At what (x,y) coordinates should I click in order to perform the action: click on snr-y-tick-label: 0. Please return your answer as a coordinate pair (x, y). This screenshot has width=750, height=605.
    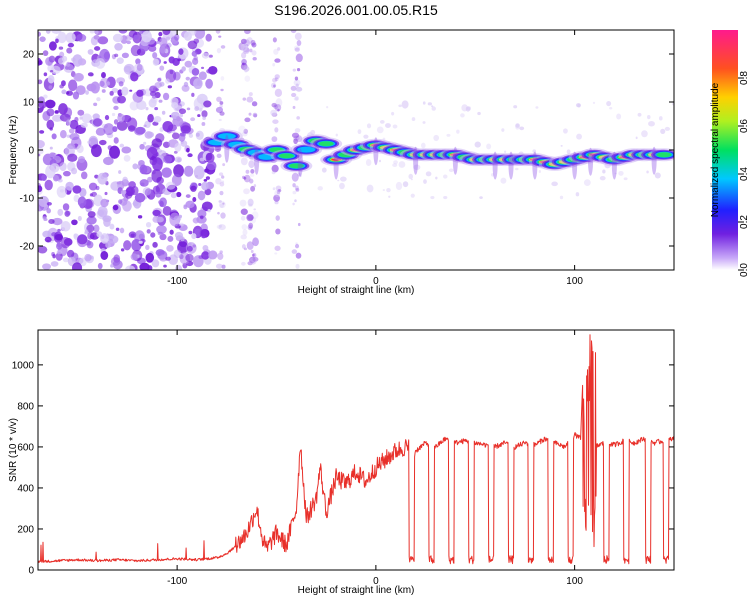
    Looking at the image, I should click on (31, 571).